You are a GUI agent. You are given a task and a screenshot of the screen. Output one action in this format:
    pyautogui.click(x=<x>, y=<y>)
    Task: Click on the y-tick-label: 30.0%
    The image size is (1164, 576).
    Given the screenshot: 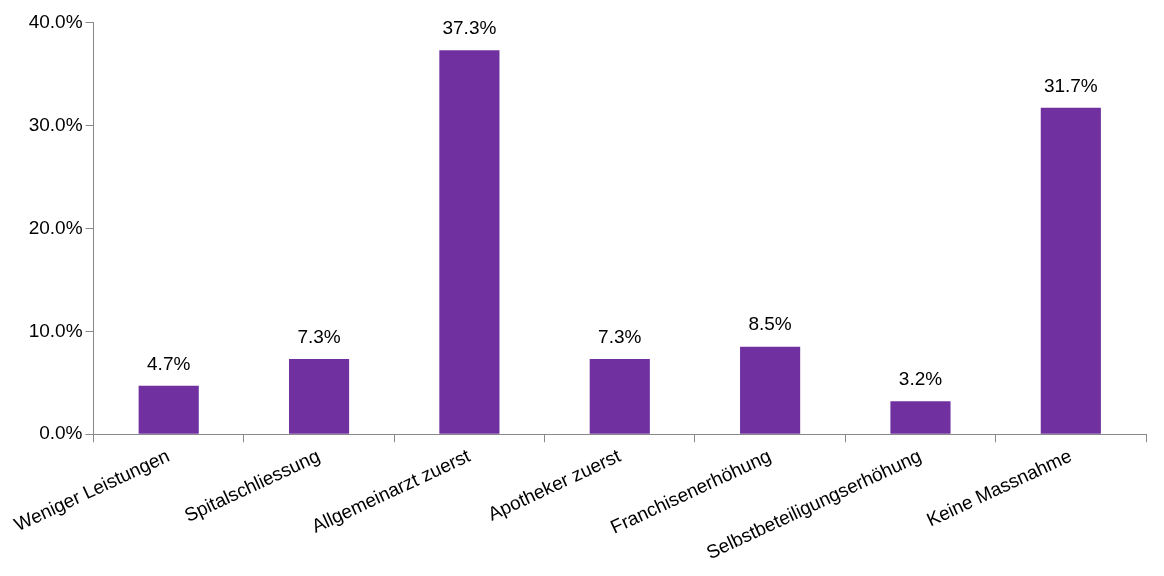 What is the action you would take?
    pyautogui.click(x=55, y=124)
    